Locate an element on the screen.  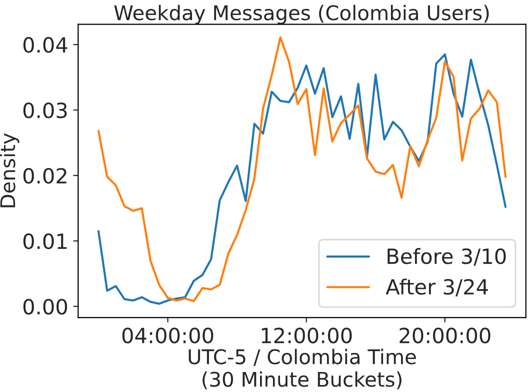
y-tick-label: 0.03 is located at coordinates (45, 110).